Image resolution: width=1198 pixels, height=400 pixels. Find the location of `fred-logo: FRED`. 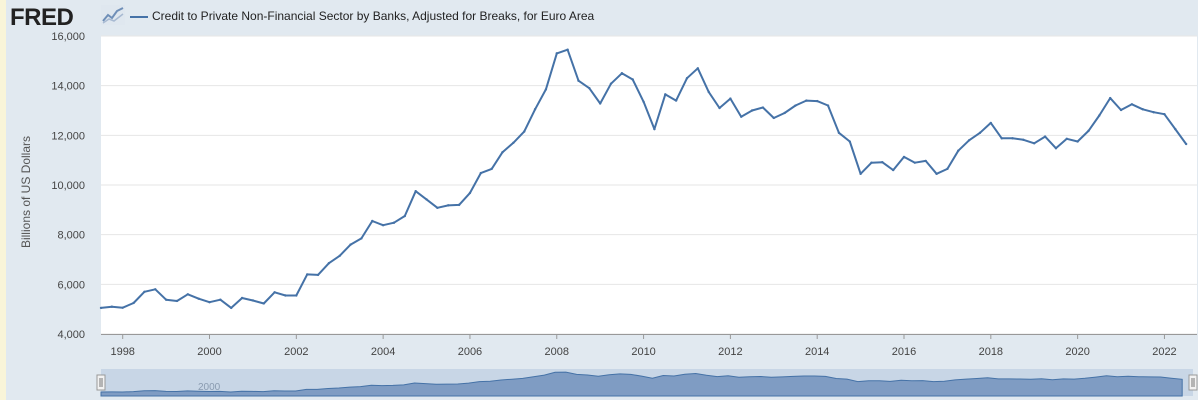

fred-logo: FRED is located at coordinates (42, 17).